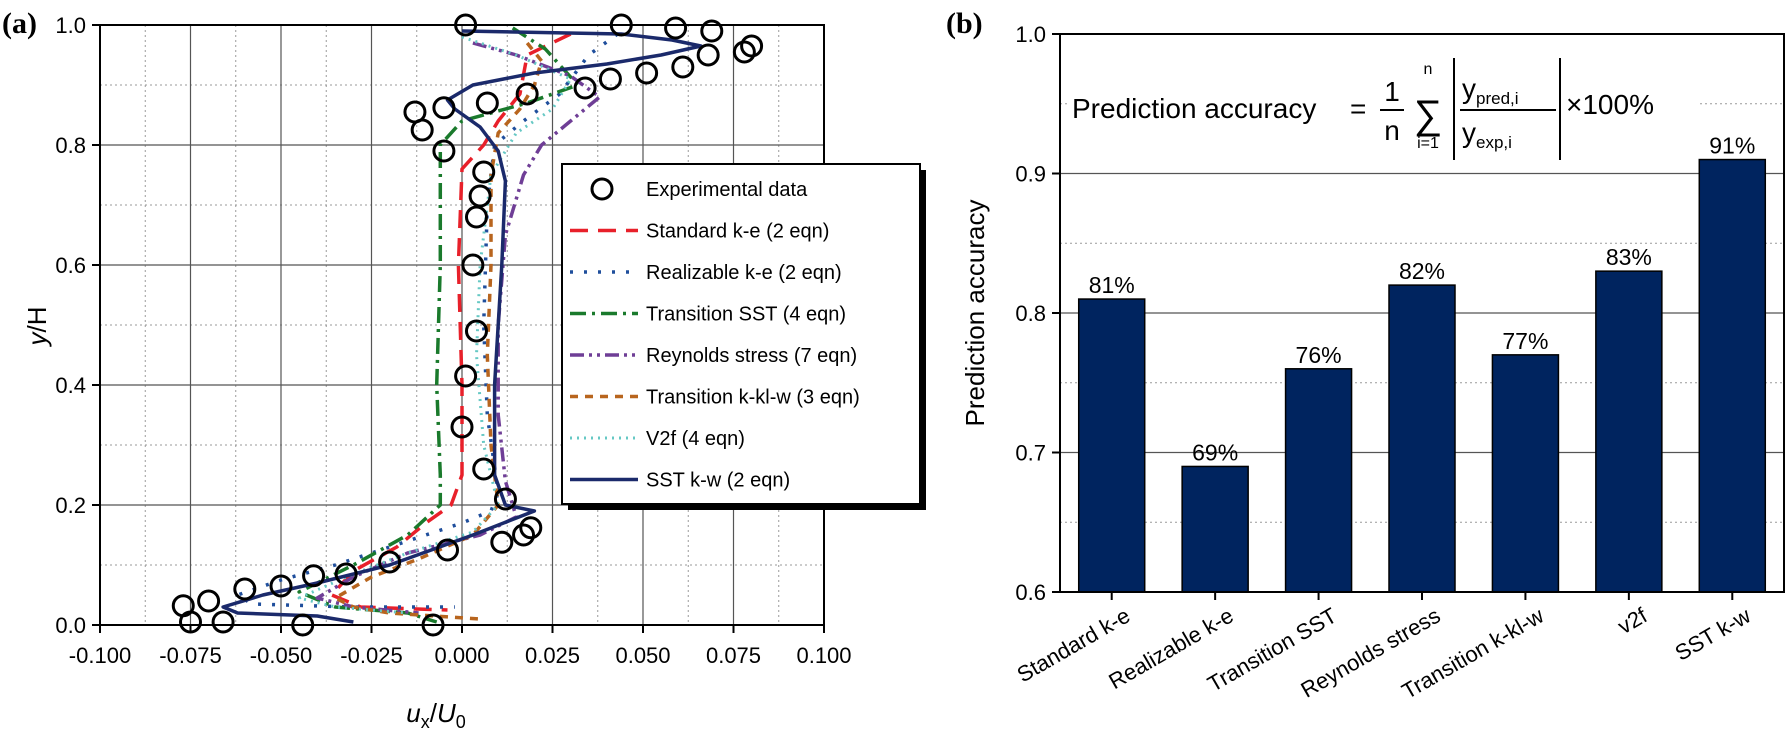  I want to click on bar-data-label: 81%, so click(1112, 285).